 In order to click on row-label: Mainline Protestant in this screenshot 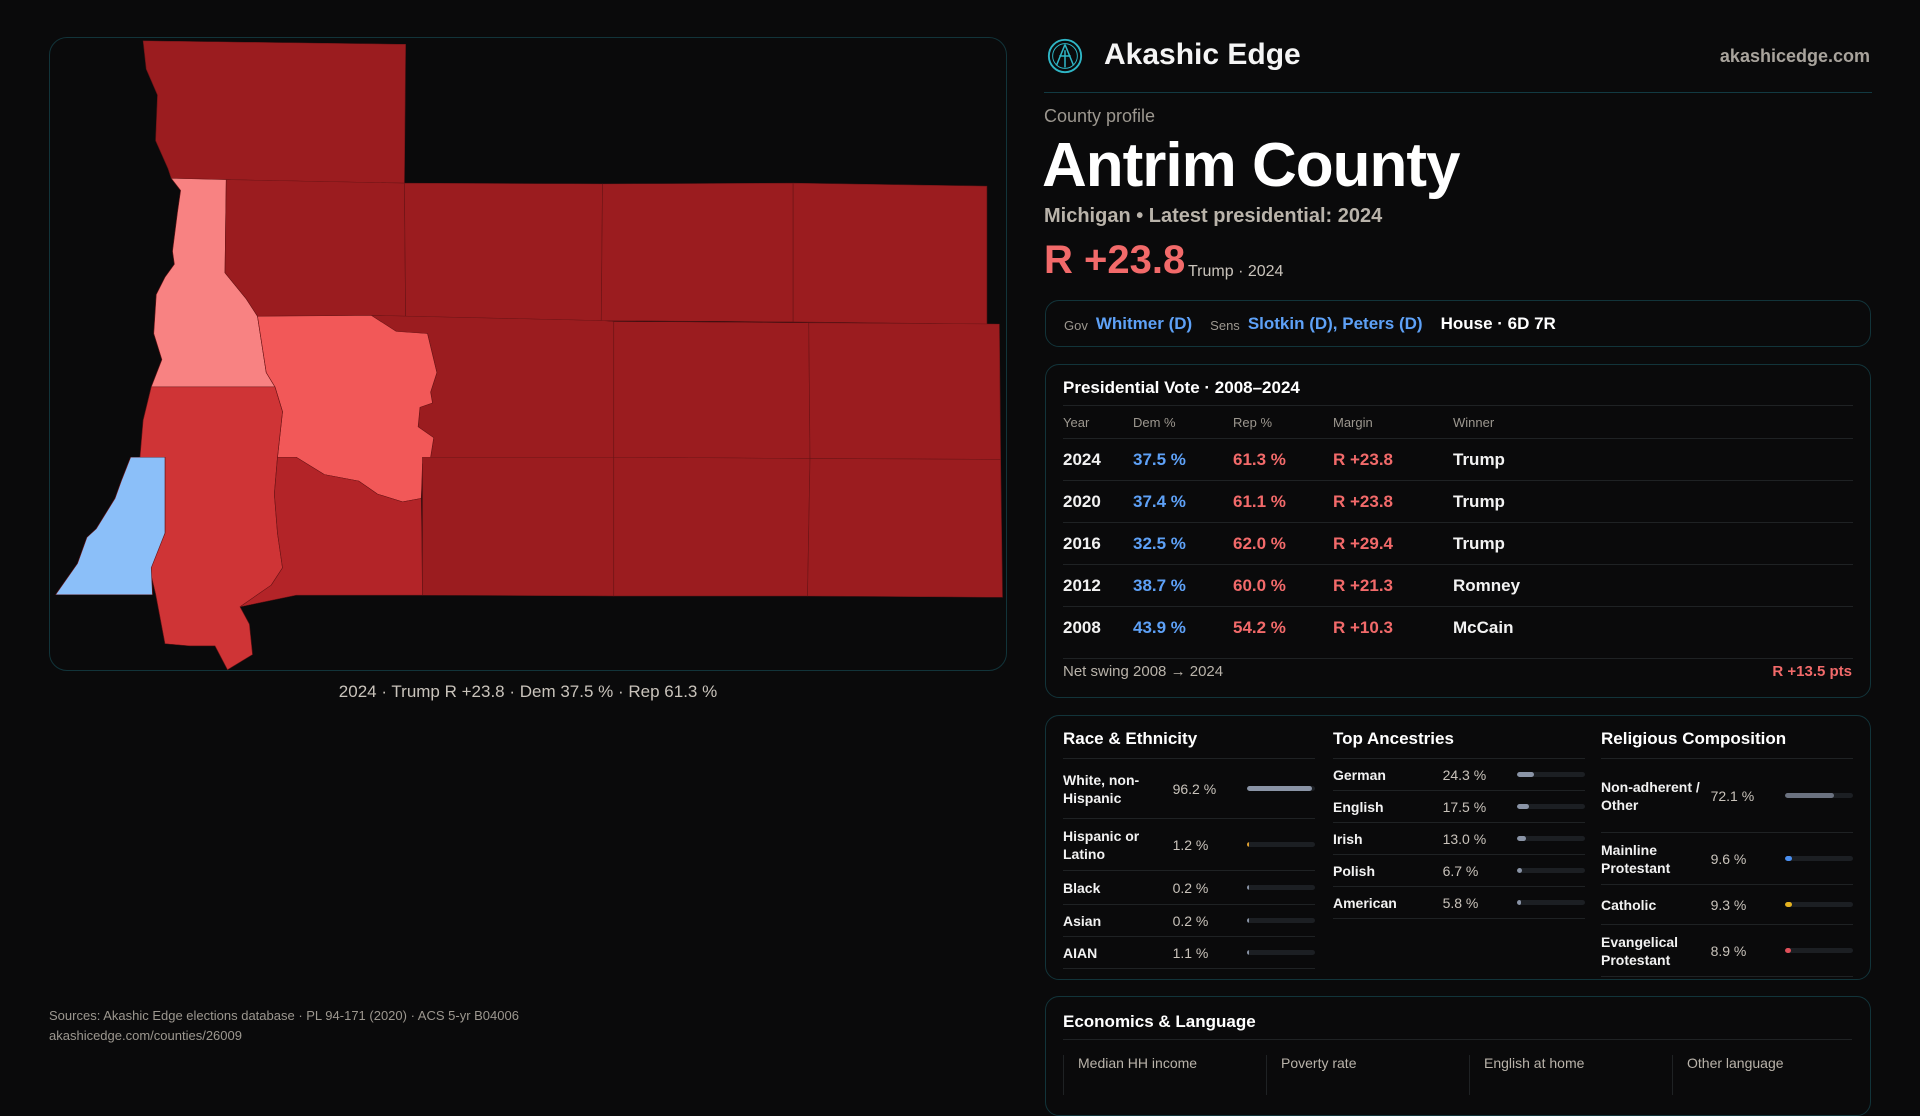, I will do `click(1636, 858)`.